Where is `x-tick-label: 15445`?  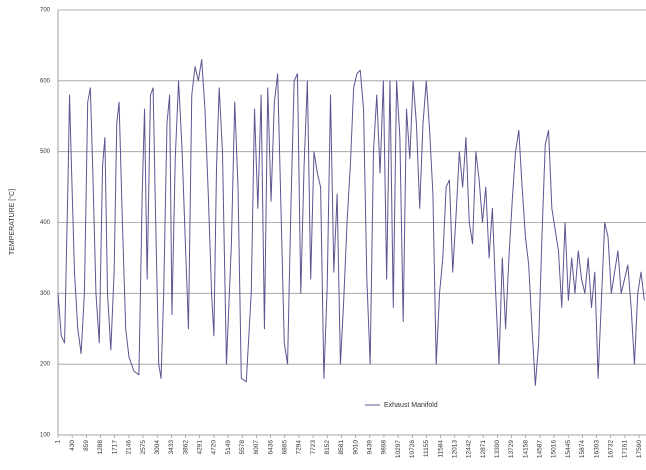 x-tick-label: 15445 is located at coordinates (568, 449).